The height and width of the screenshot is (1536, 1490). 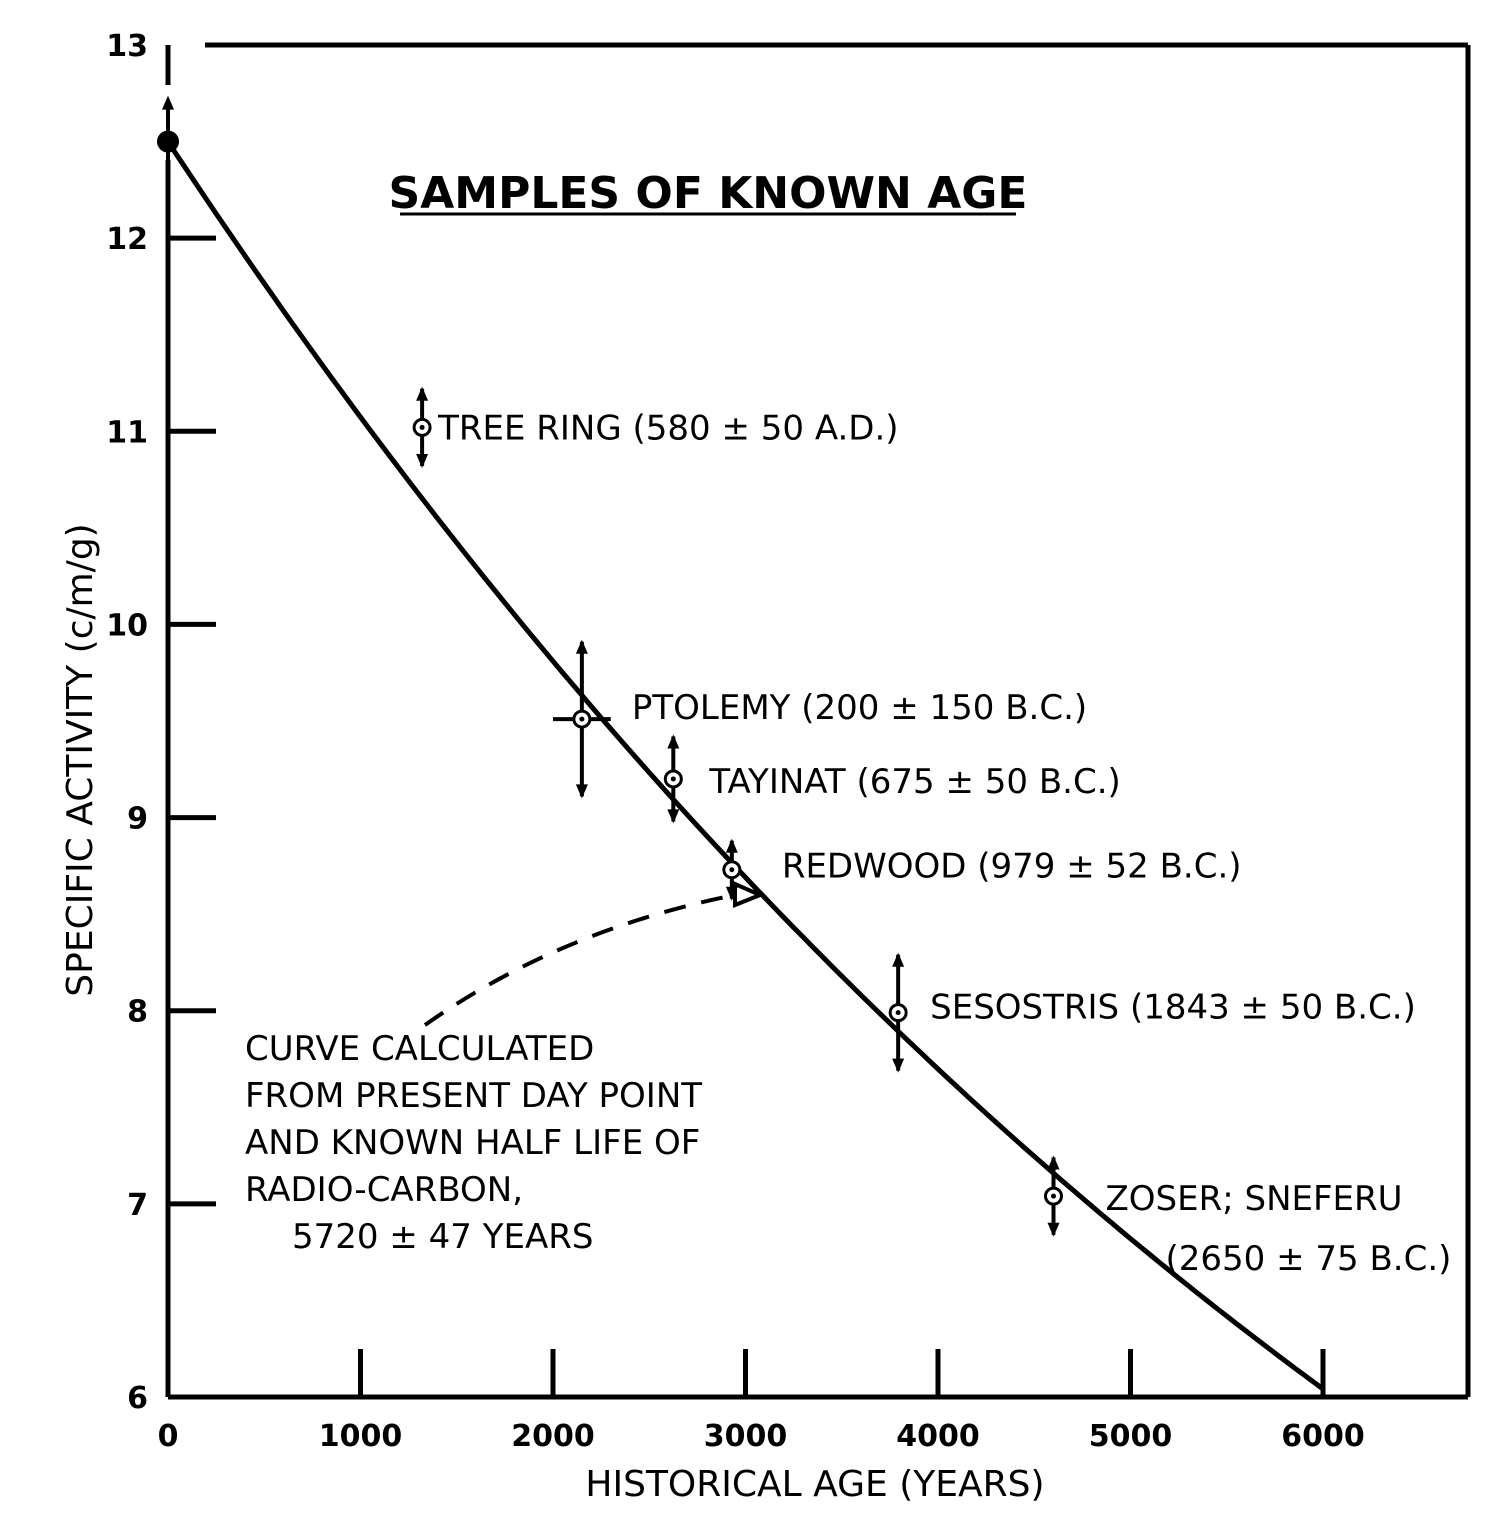 What do you see at coordinates (553, 1436) in the screenshot?
I see `x-tick-label: 2000` at bounding box center [553, 1436].